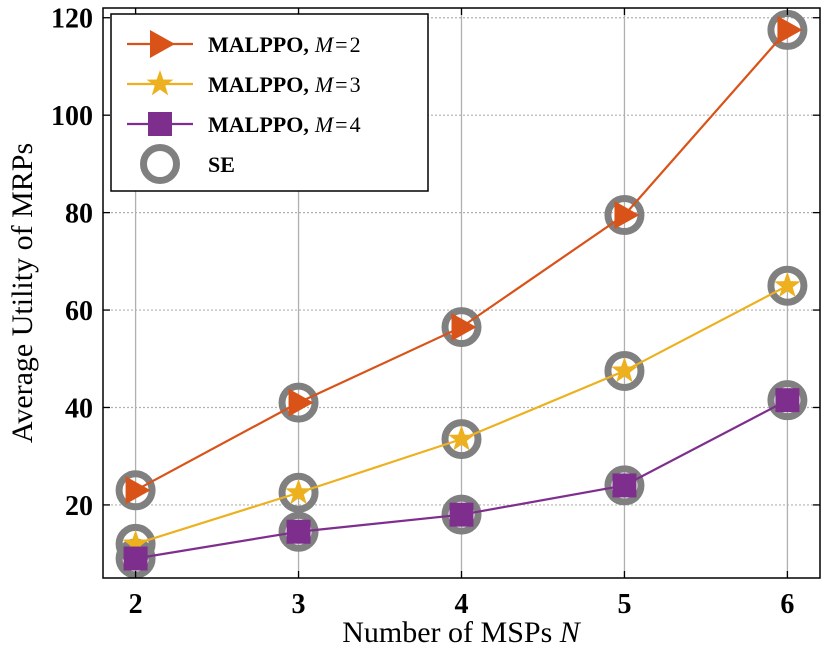 Image resolution: width=830 pixels, height=649 pixels. What do you see at coordinates (355, 44) in the screenshot?
I see `legend-label-num: 2` at bounding box center [355, 44].